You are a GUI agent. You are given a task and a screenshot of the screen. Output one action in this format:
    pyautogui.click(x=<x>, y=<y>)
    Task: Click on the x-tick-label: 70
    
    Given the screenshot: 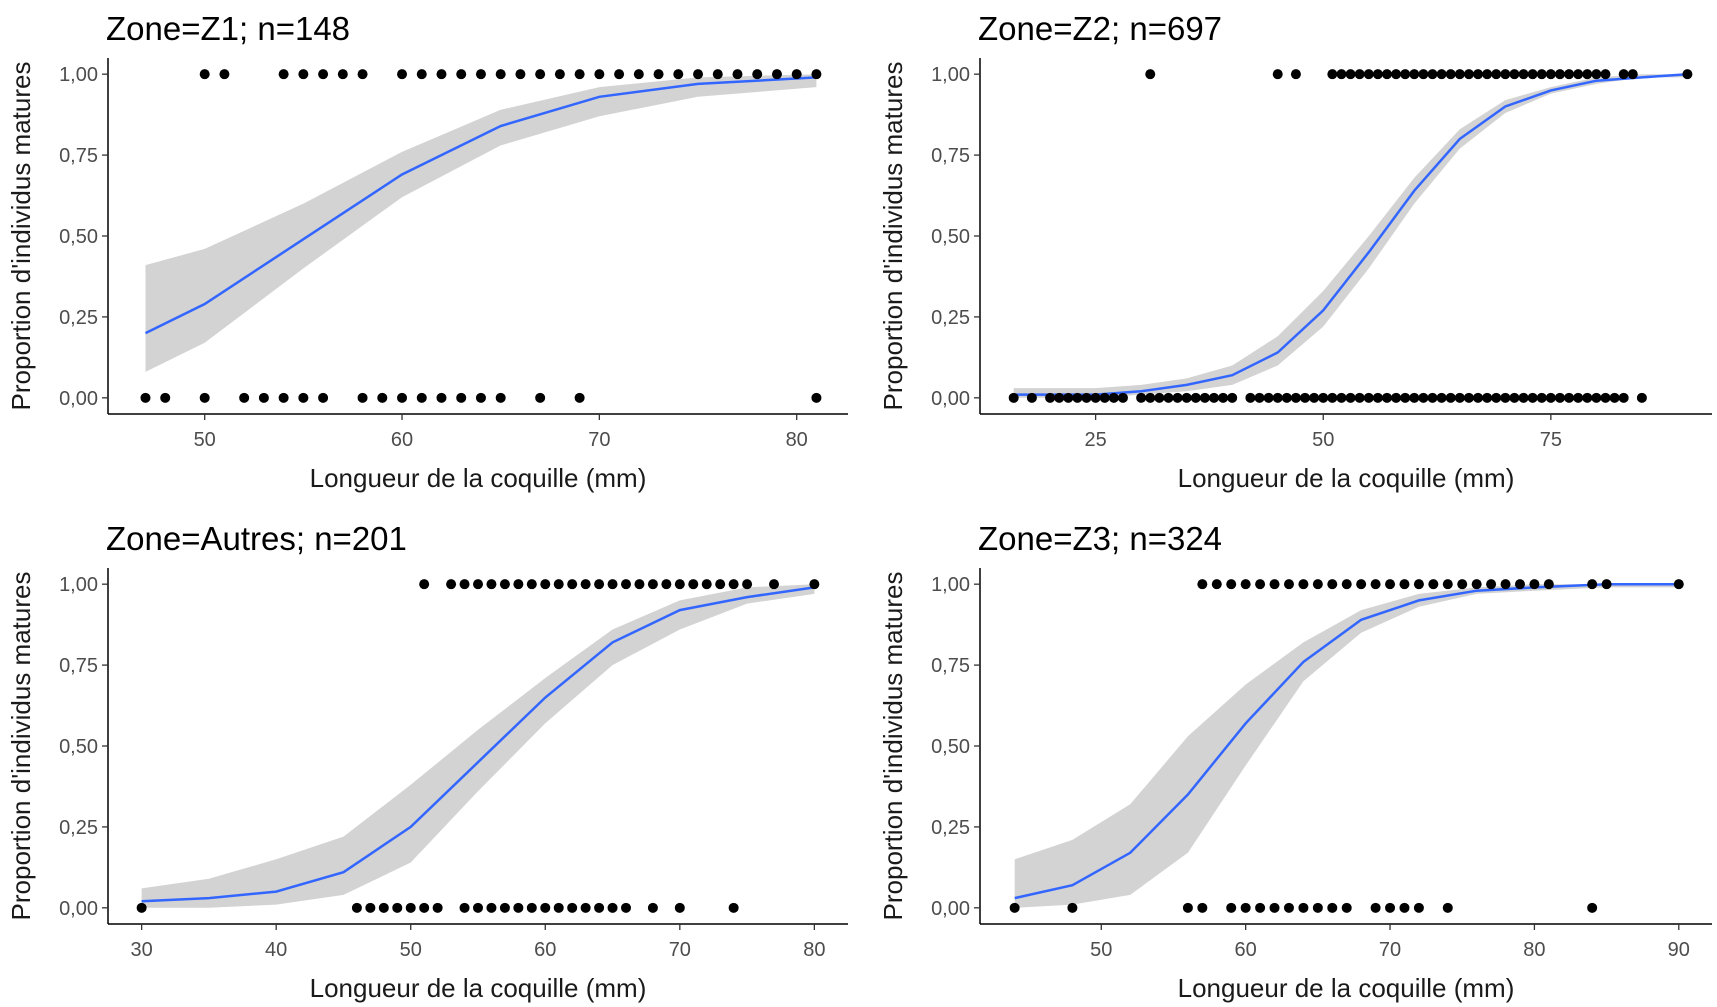 What is the action you would take?
    pyautogui.click(x=599, y=440)
    